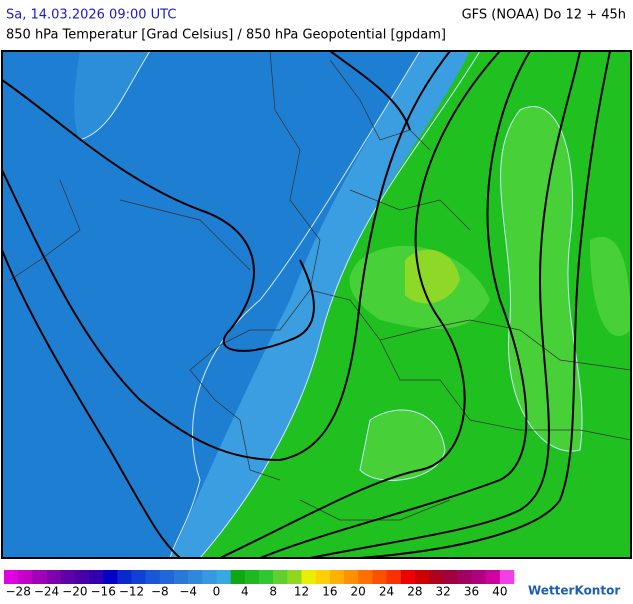 The width and height of the screenshot is (633, 604). Describe the element at coordinates (245, 592) in the screenshot. I see `colorbar-label: 4` at that location.